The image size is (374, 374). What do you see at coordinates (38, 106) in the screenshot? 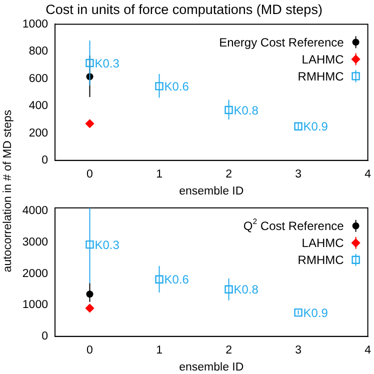
I see `y-tick-label: 400` at bounding box center [38, 106].